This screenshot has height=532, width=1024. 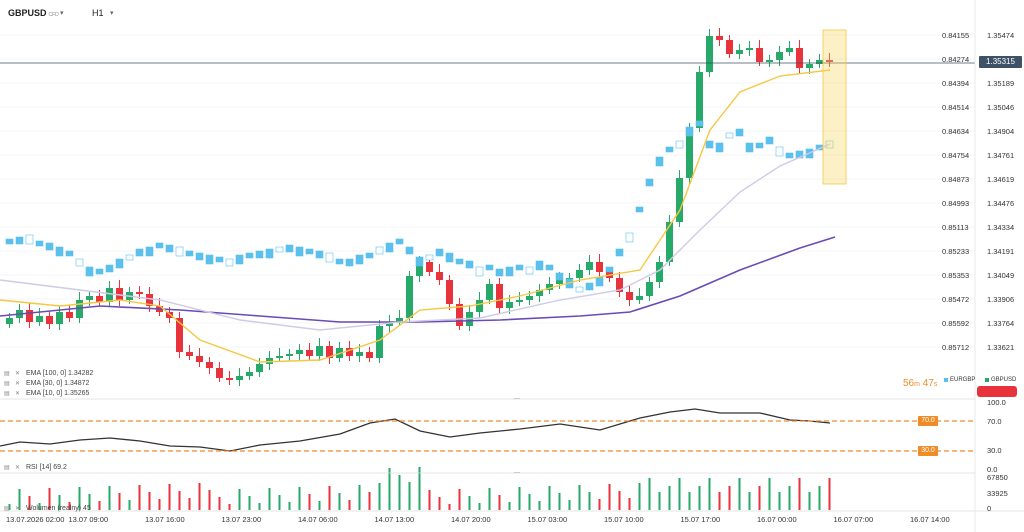 I want to click on price-axis-left-label: 0.85113, so click(x=955, y=227).